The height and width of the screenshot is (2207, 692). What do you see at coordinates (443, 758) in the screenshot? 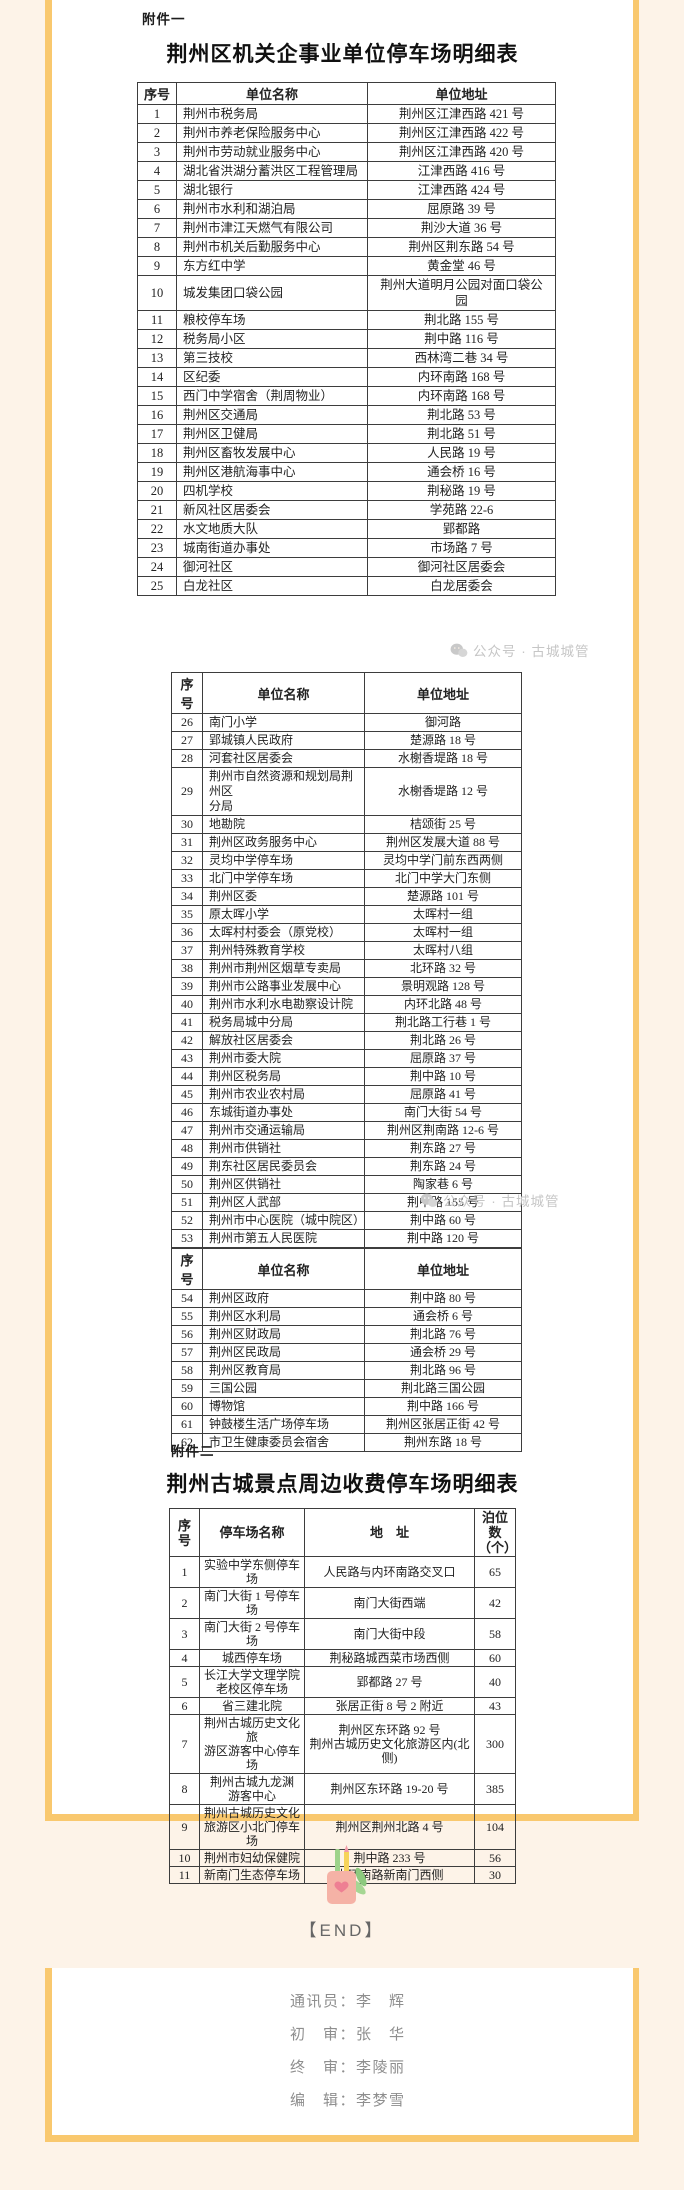
I see `cell-unit-address: 水榭香堤路 18 号` at bounding box center [443, 758].